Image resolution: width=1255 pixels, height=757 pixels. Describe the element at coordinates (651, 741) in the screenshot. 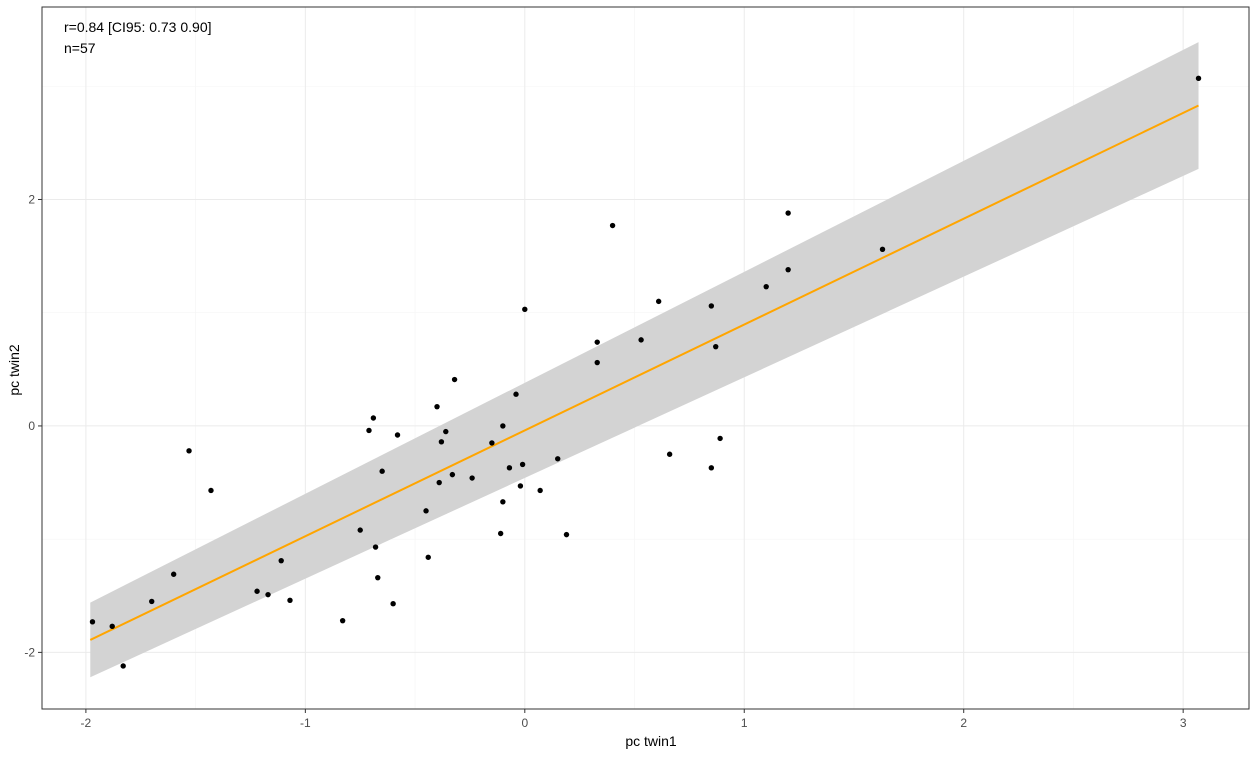

I see `x-axis-title: pc twin1` at that location.